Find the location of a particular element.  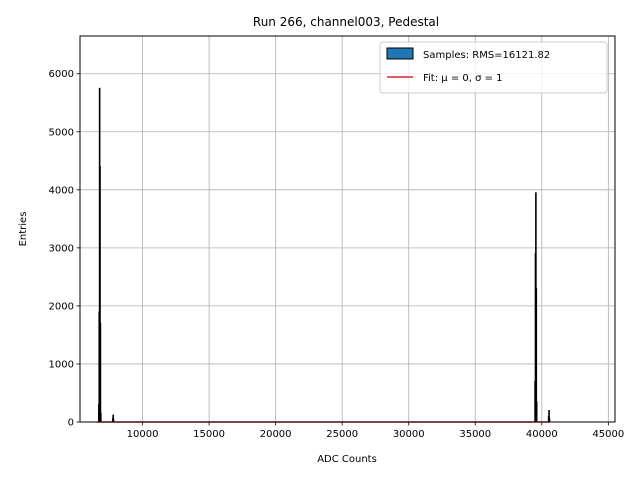

y-tick-label: 2000 is located at coordinates (61, 306).